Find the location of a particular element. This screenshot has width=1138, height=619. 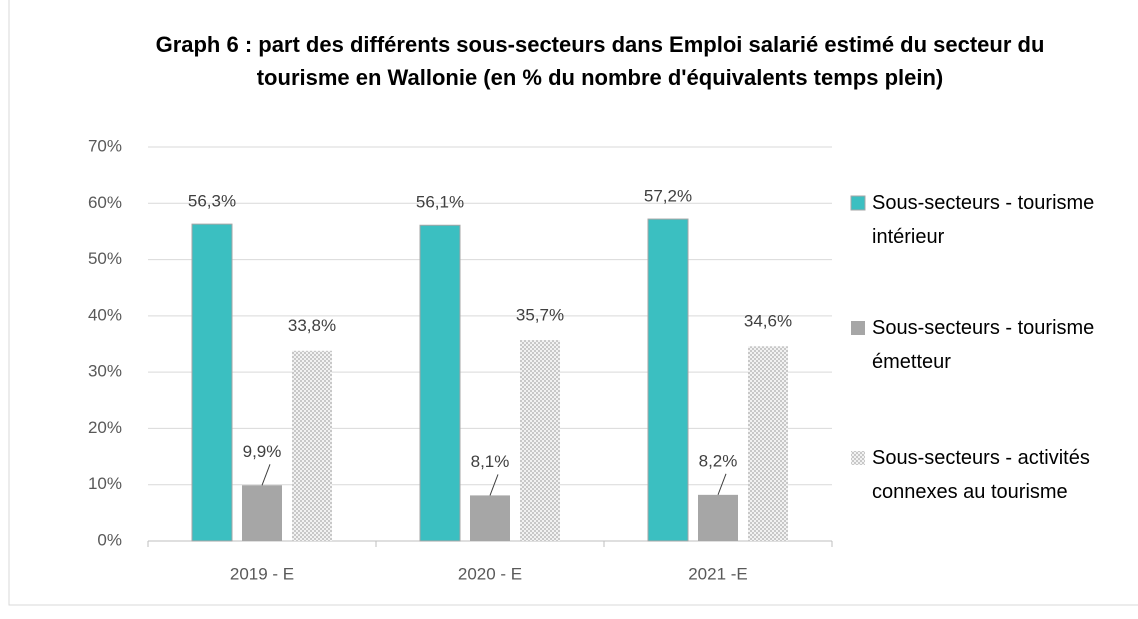

y-tick-label: 10% is located at coordinates (105, 483).